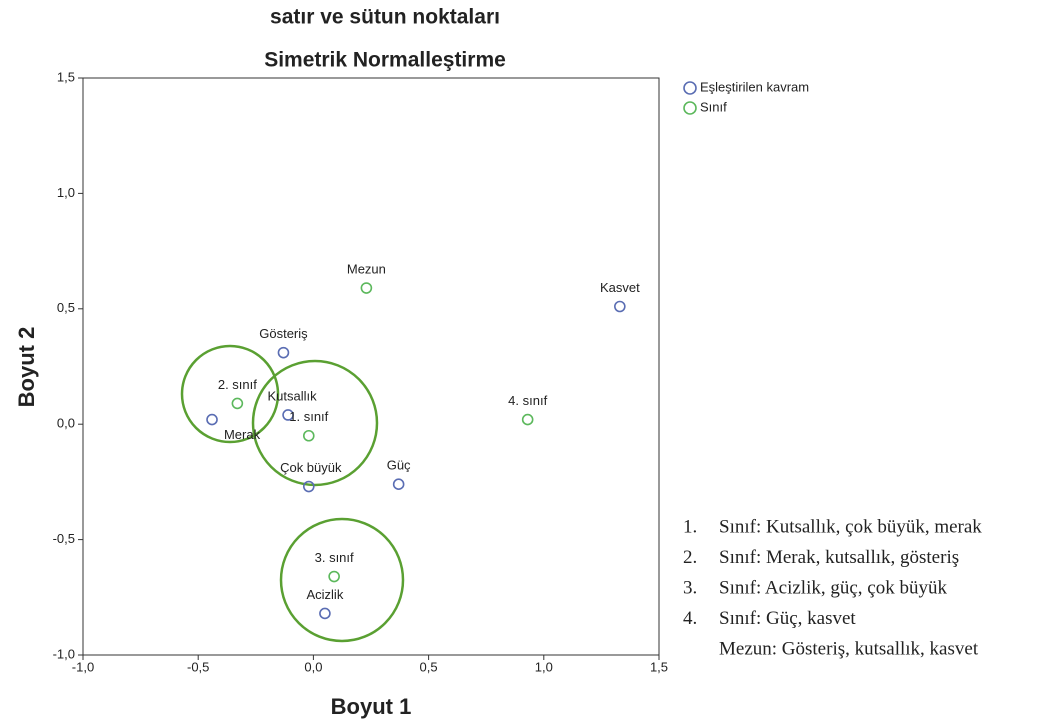 This screenshot has height=724, width=1060. I want to click on point-label: 3. sınıf, so click(334, 557).